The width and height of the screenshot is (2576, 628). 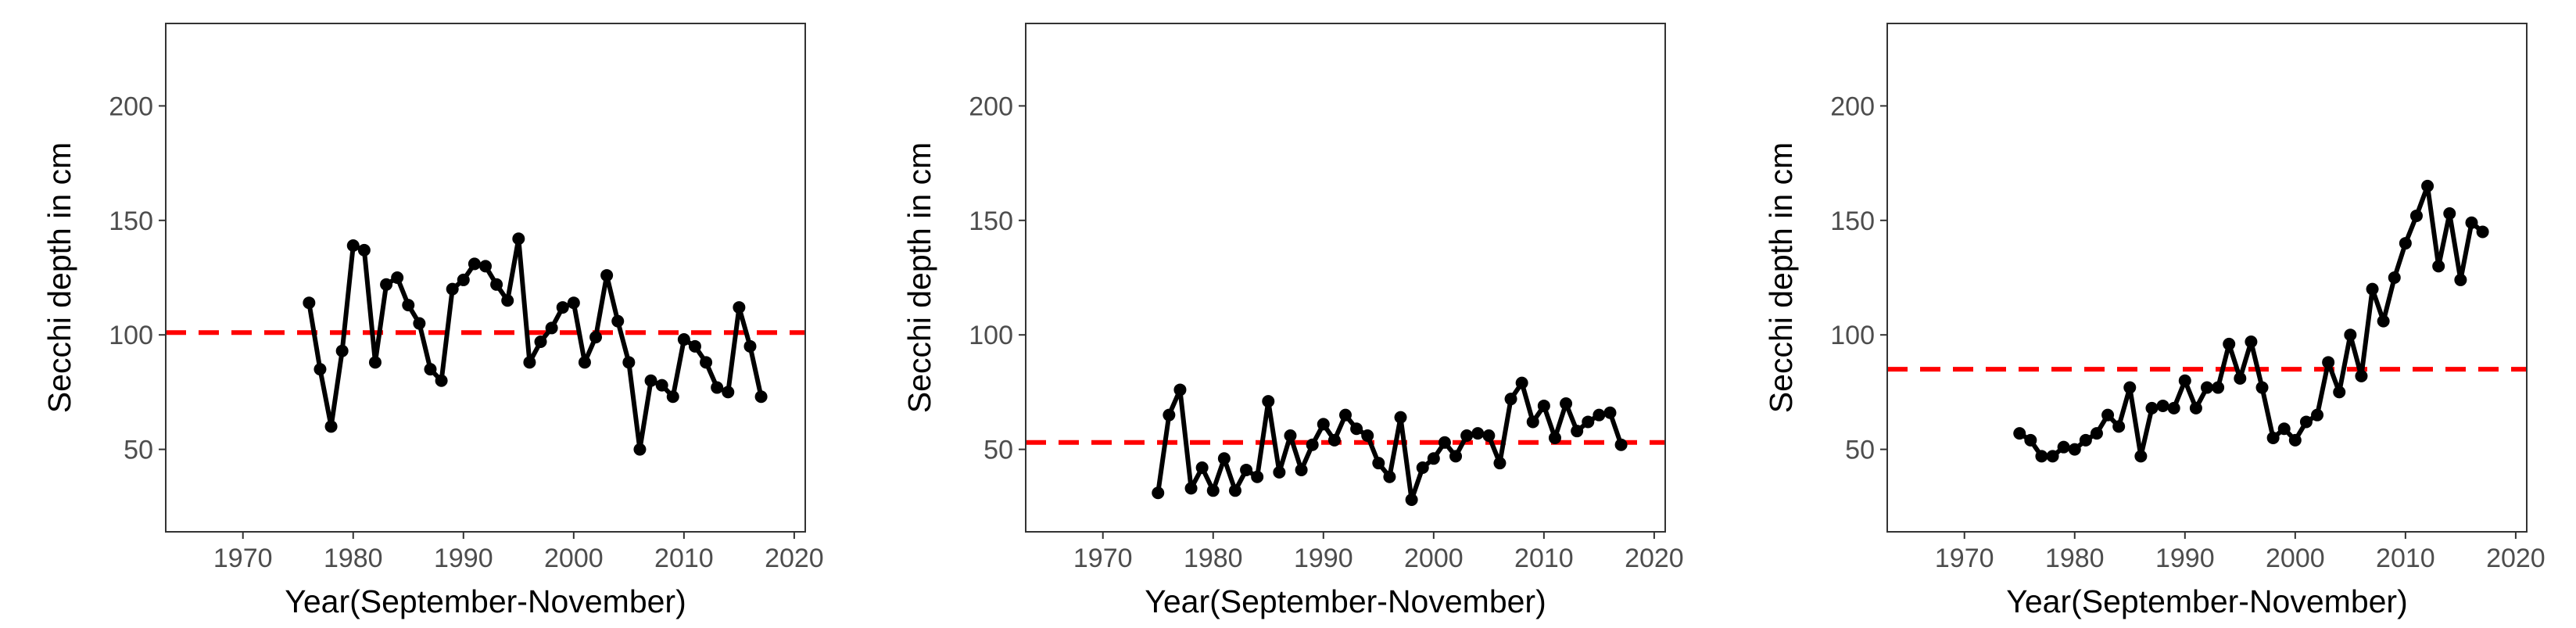 What do you see at coordinates (1544, 559) in the screenshot?
I see `chart-2-x-tick-label: 2010` at bounding box center [1544, 559].